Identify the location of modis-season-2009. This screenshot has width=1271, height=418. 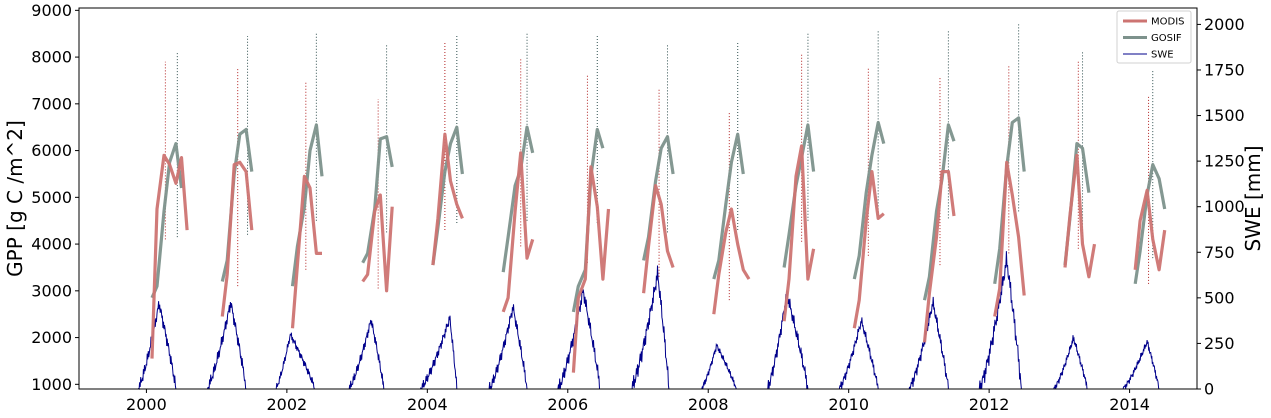
(799, 233).